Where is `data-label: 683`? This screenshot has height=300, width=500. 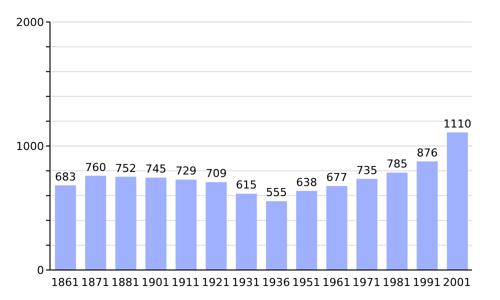
data-label: 683 is located at coordinates (65, 177).